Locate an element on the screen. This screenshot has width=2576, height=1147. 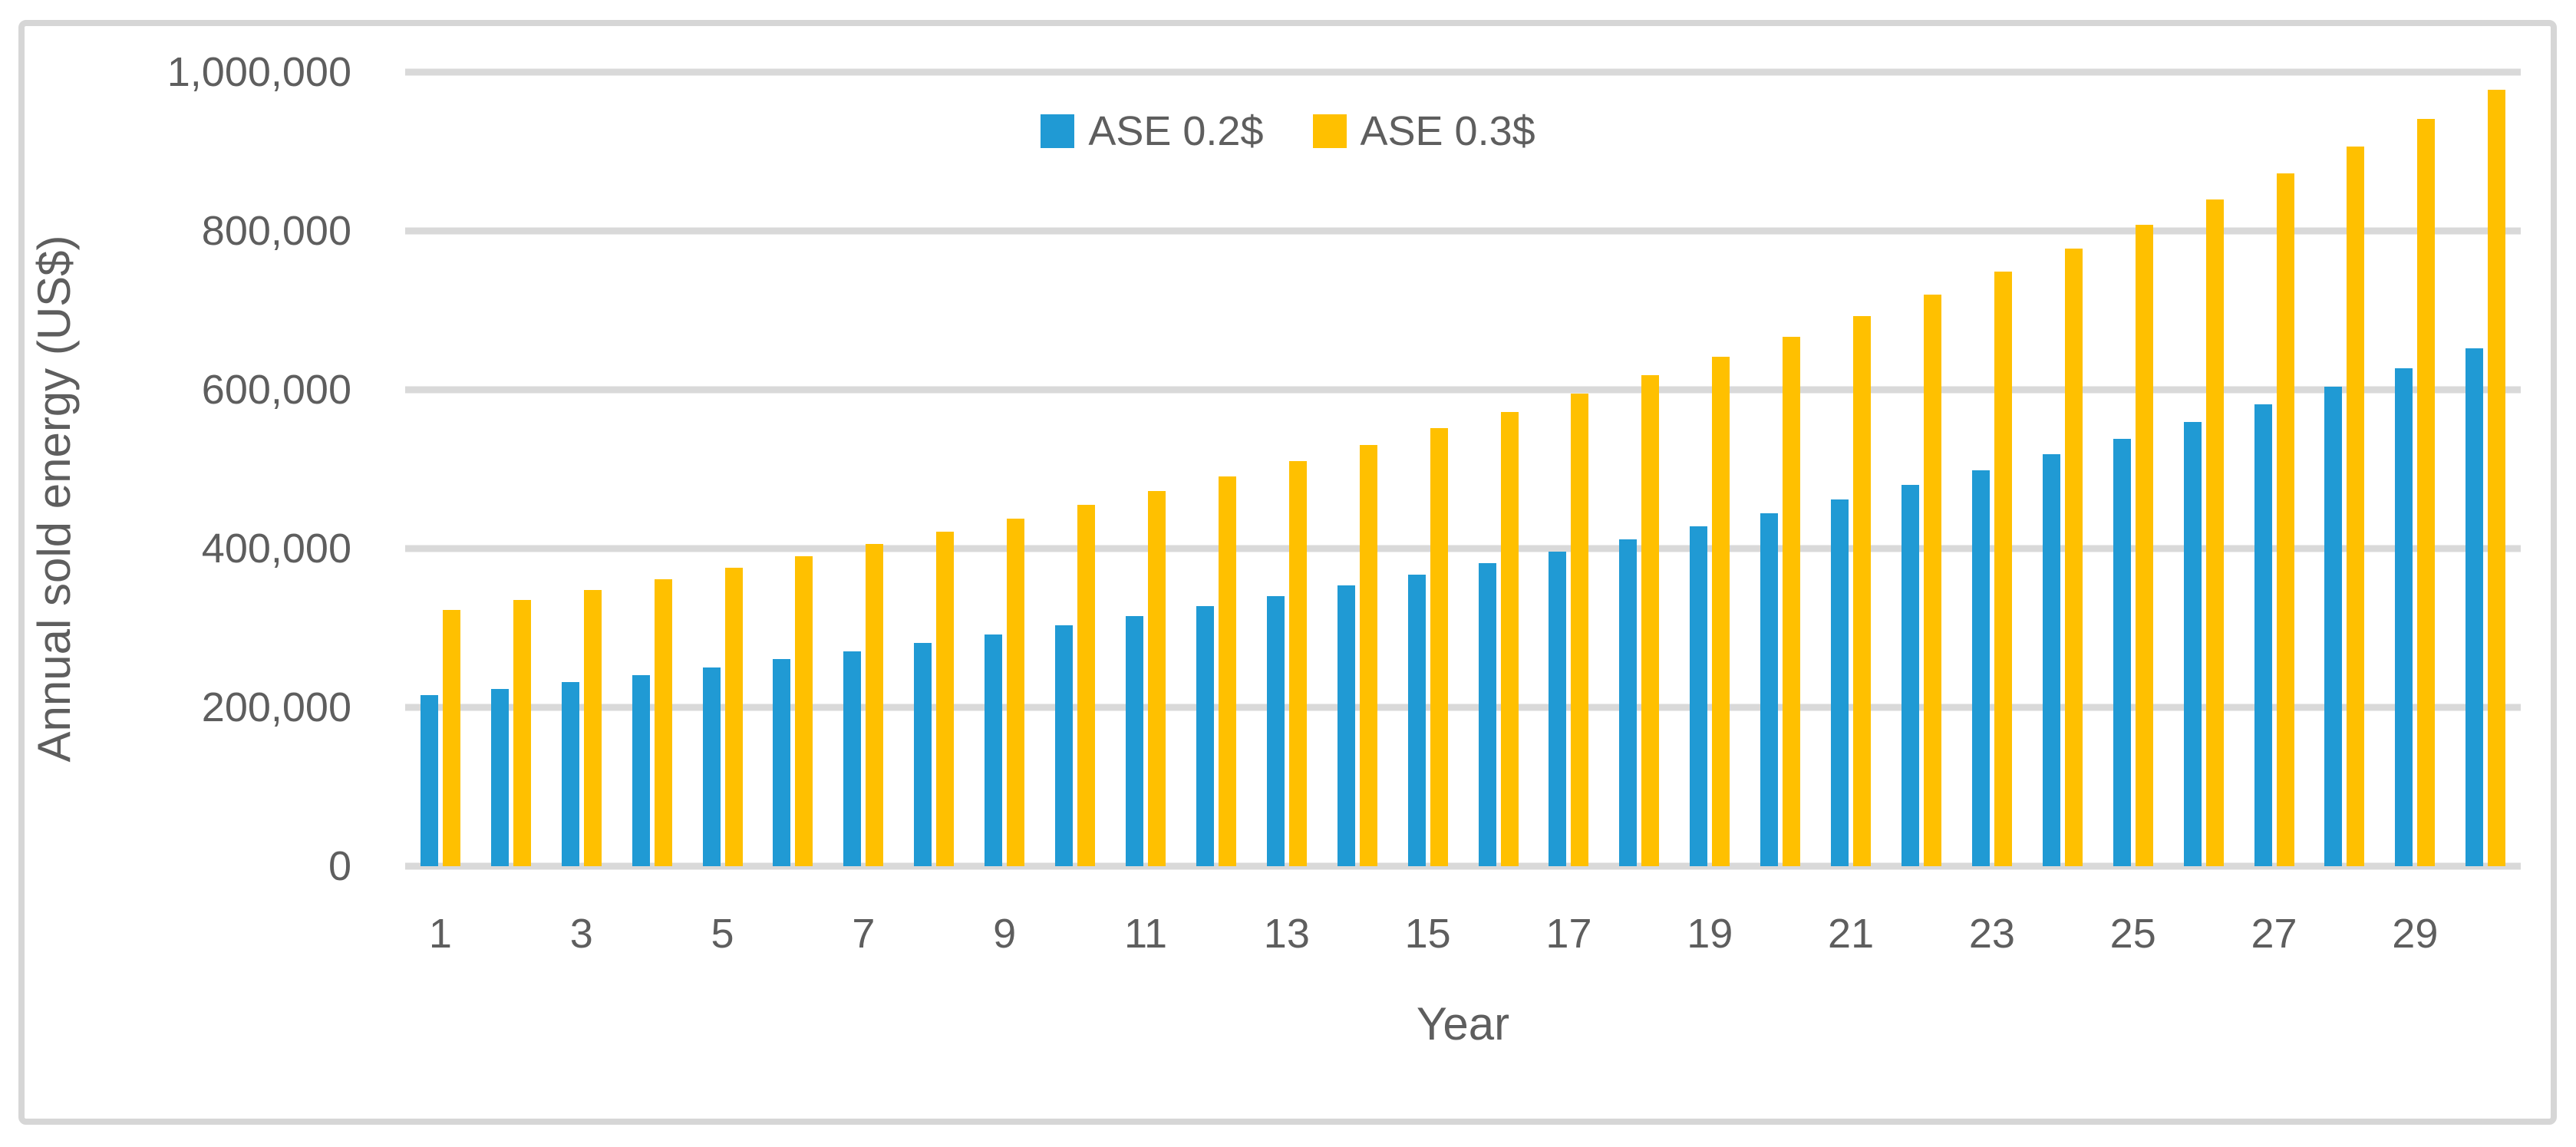
x-tick-label-1: 1 is located at coordinates (440, 934).